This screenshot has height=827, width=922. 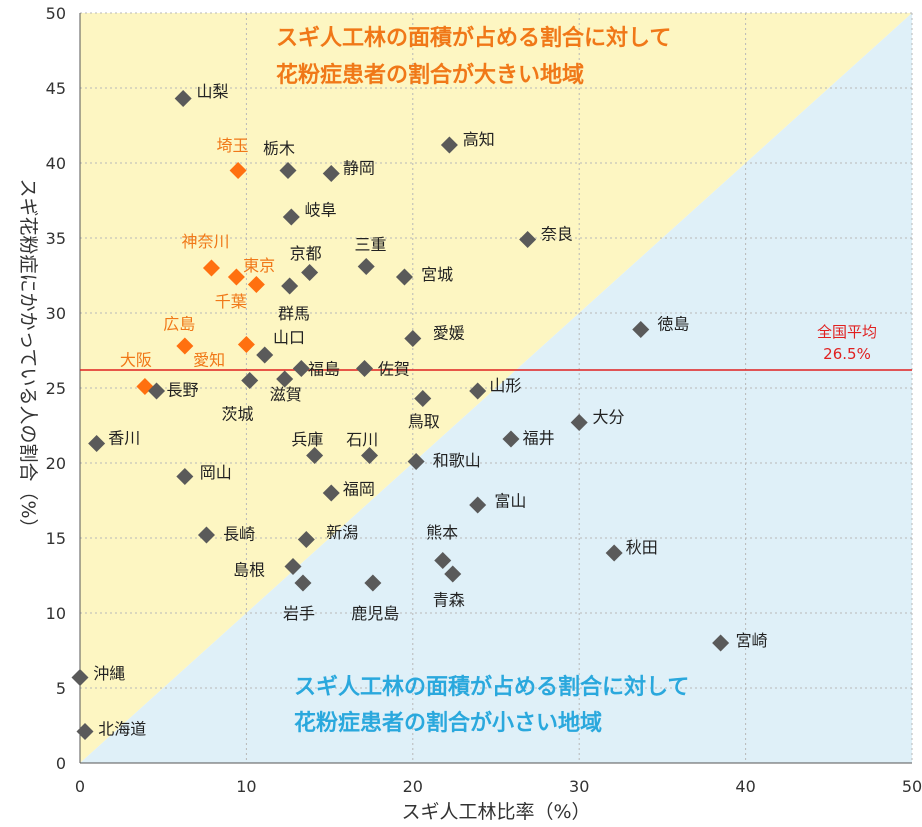 I want to click on point-label: 埼玉, so click(x=232, y=145).